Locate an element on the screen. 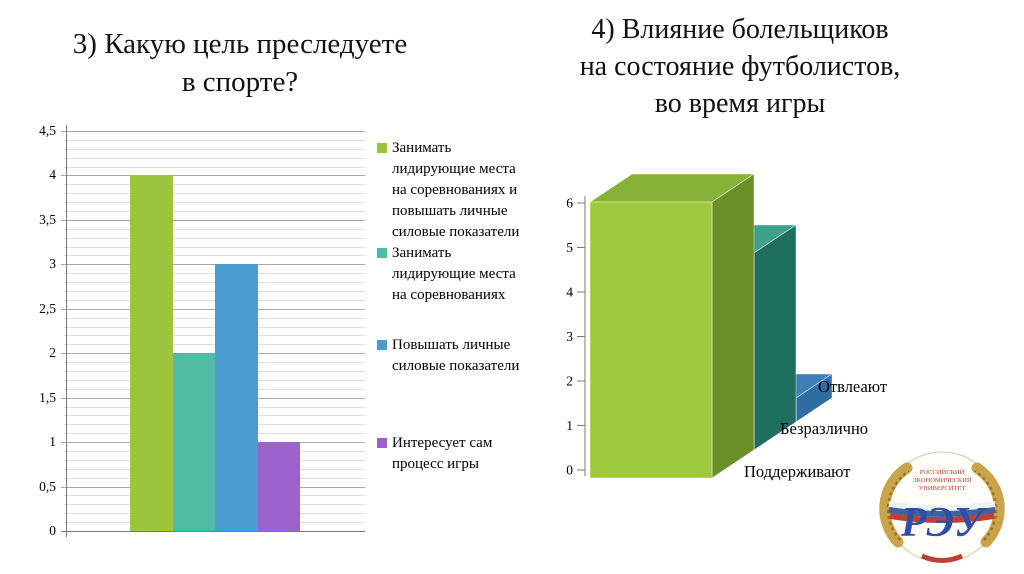 This screenshot has height=574, width=1024. laurel-wreath-left-icon is located at coordinates (896, 505).